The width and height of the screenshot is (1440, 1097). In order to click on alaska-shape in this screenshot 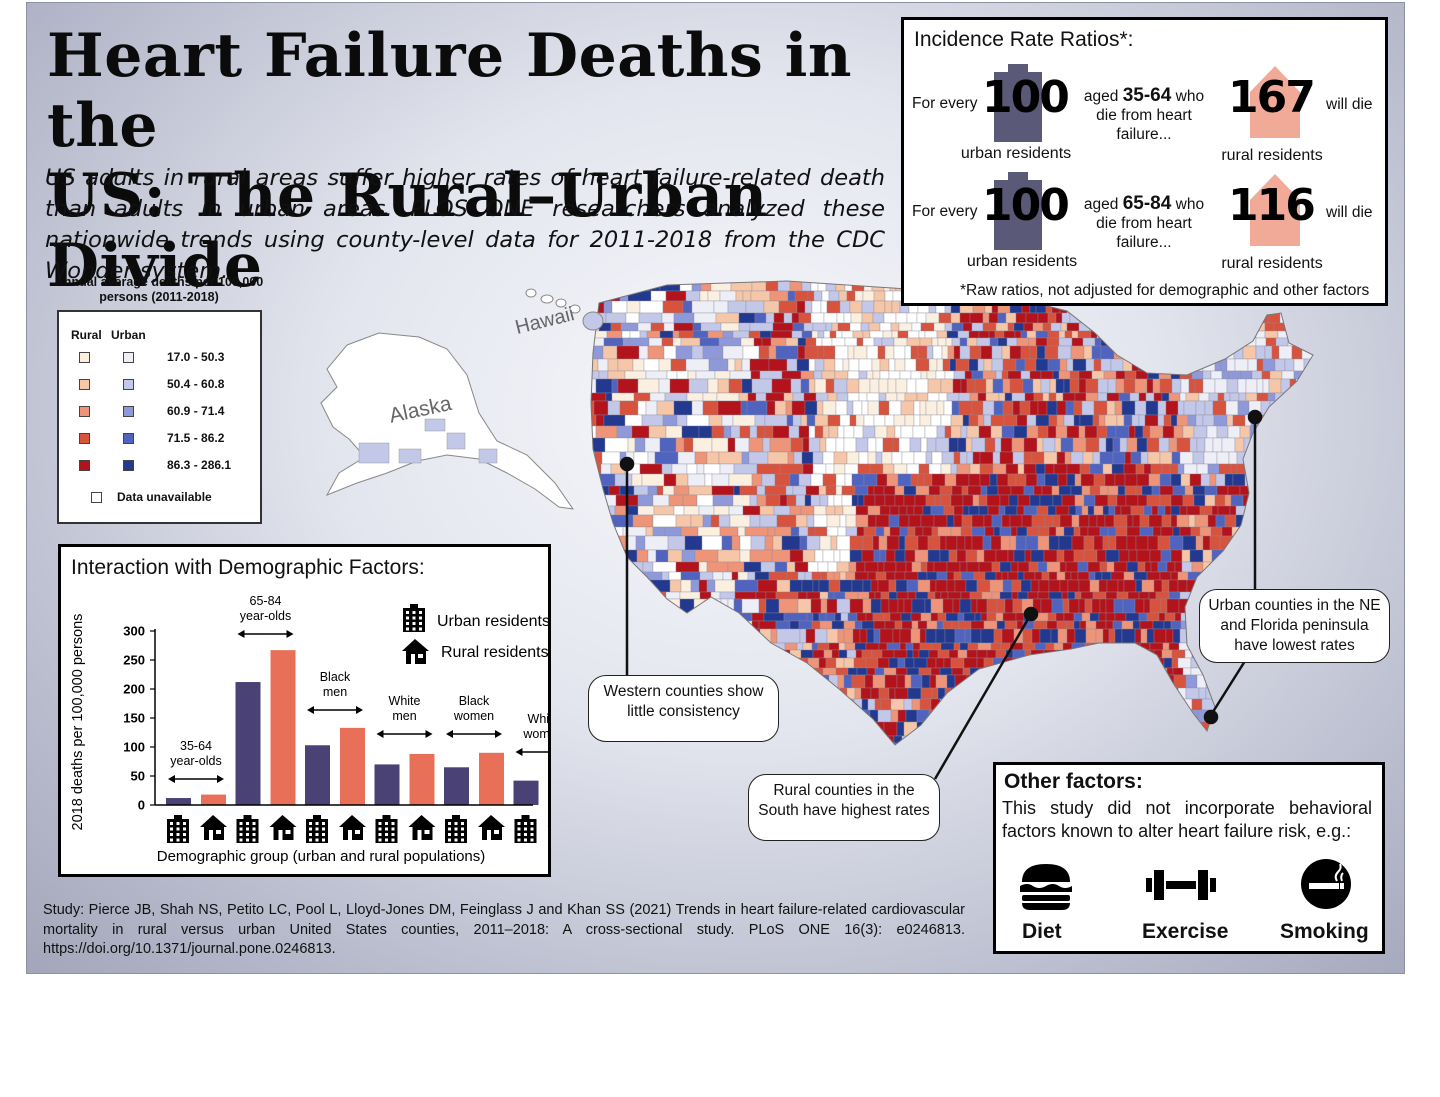, I will do `click(447, 421)`.